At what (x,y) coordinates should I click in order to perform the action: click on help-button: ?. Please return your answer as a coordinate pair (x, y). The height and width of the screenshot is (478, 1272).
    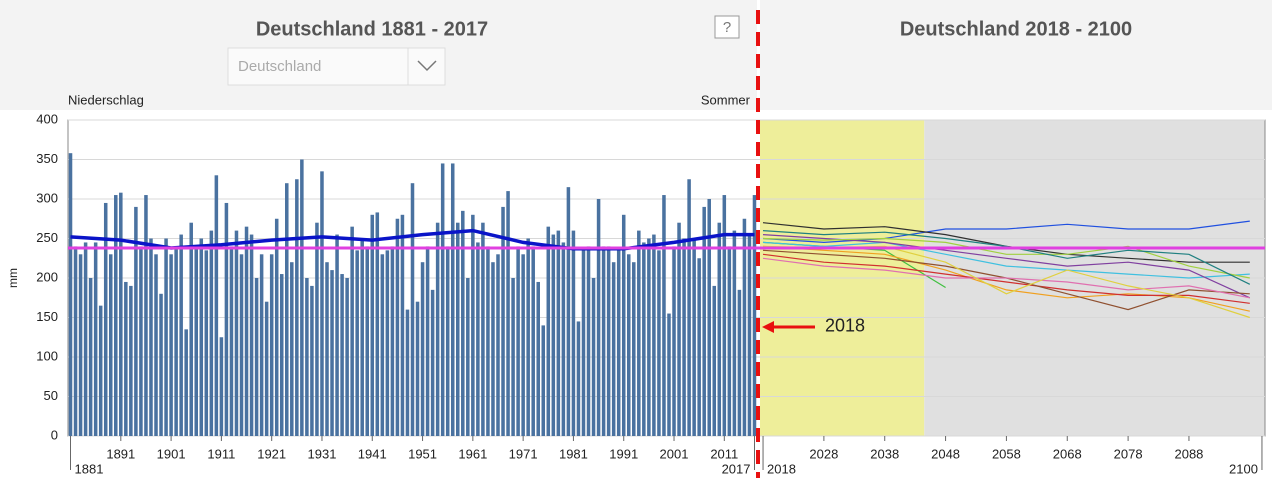
    Looking at the image, I should click on (727, 27).